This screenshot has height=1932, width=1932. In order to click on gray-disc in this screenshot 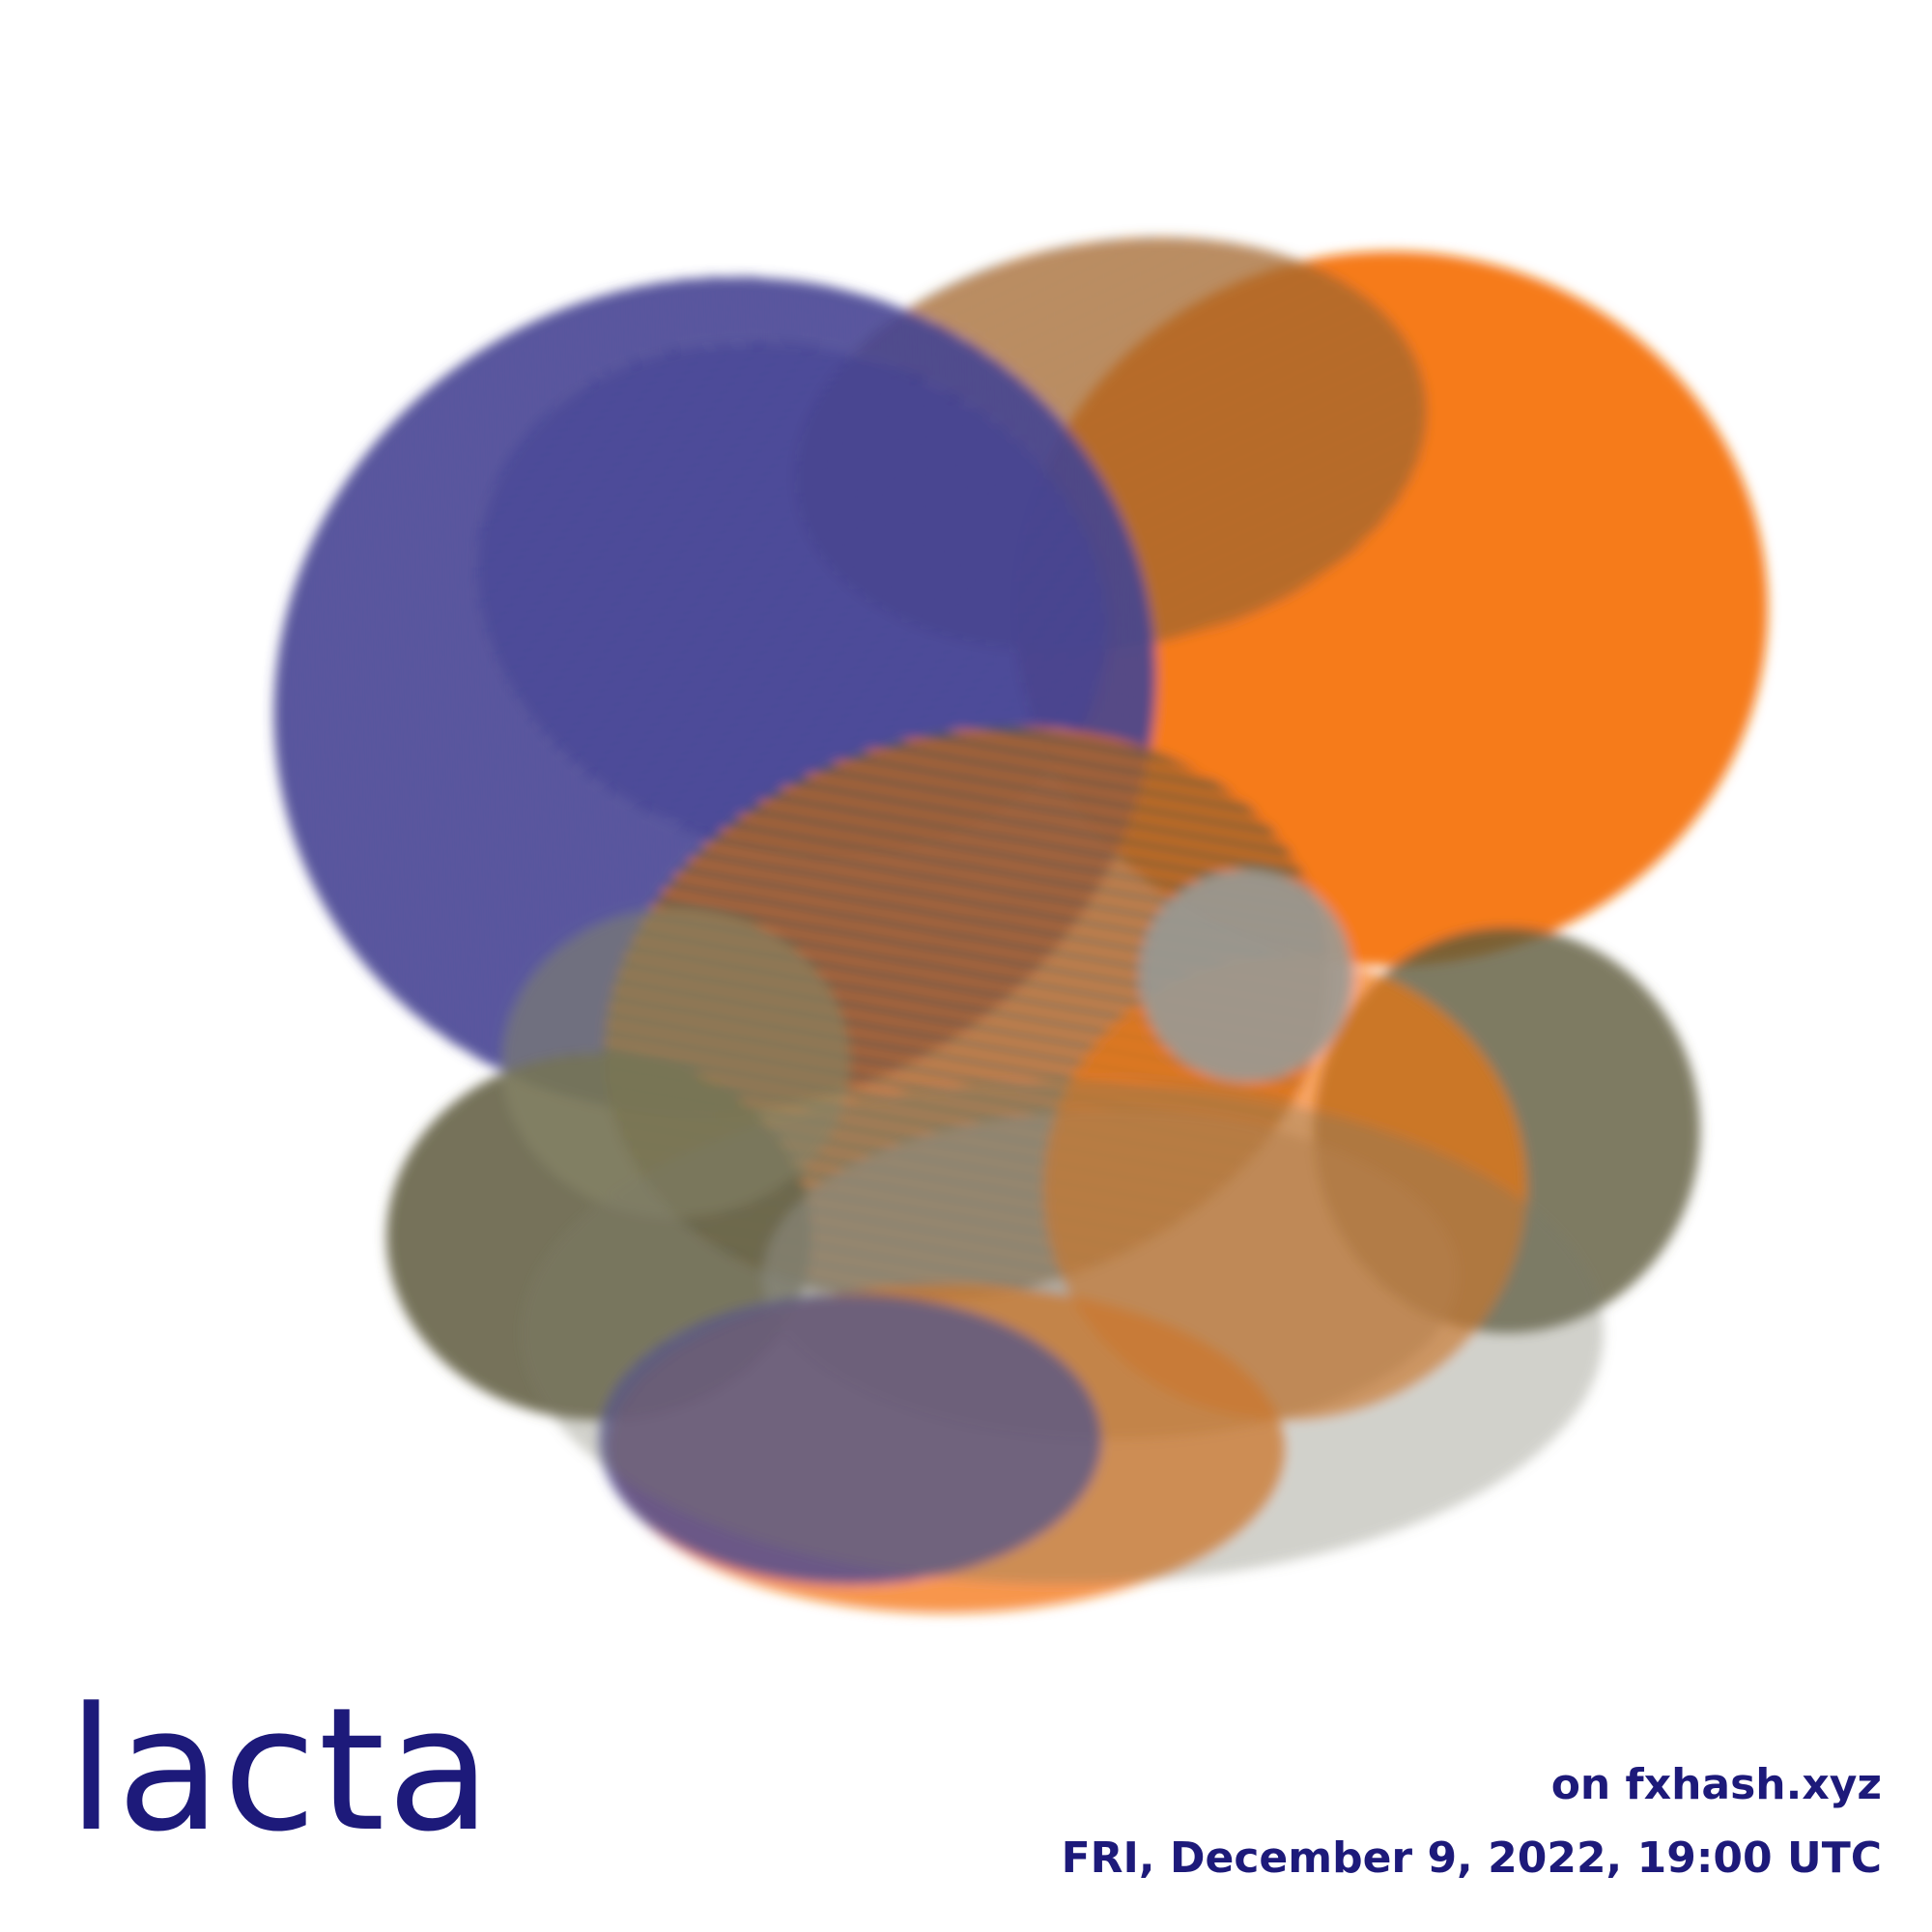, I will do `click(1246, 975)`.